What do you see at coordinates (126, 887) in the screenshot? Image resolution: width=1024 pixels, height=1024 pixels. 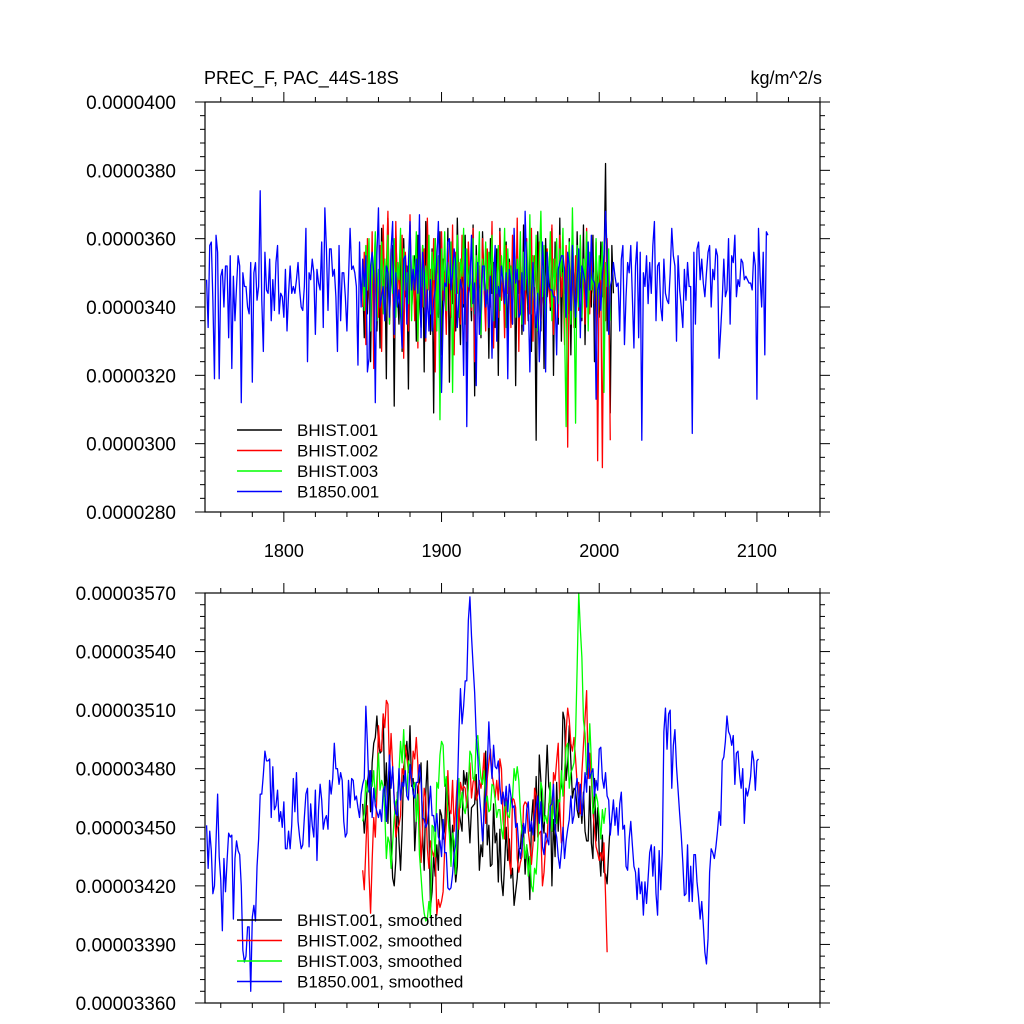 I see `y-tick-label: 0.00003420` at bounding box center [126, 887].